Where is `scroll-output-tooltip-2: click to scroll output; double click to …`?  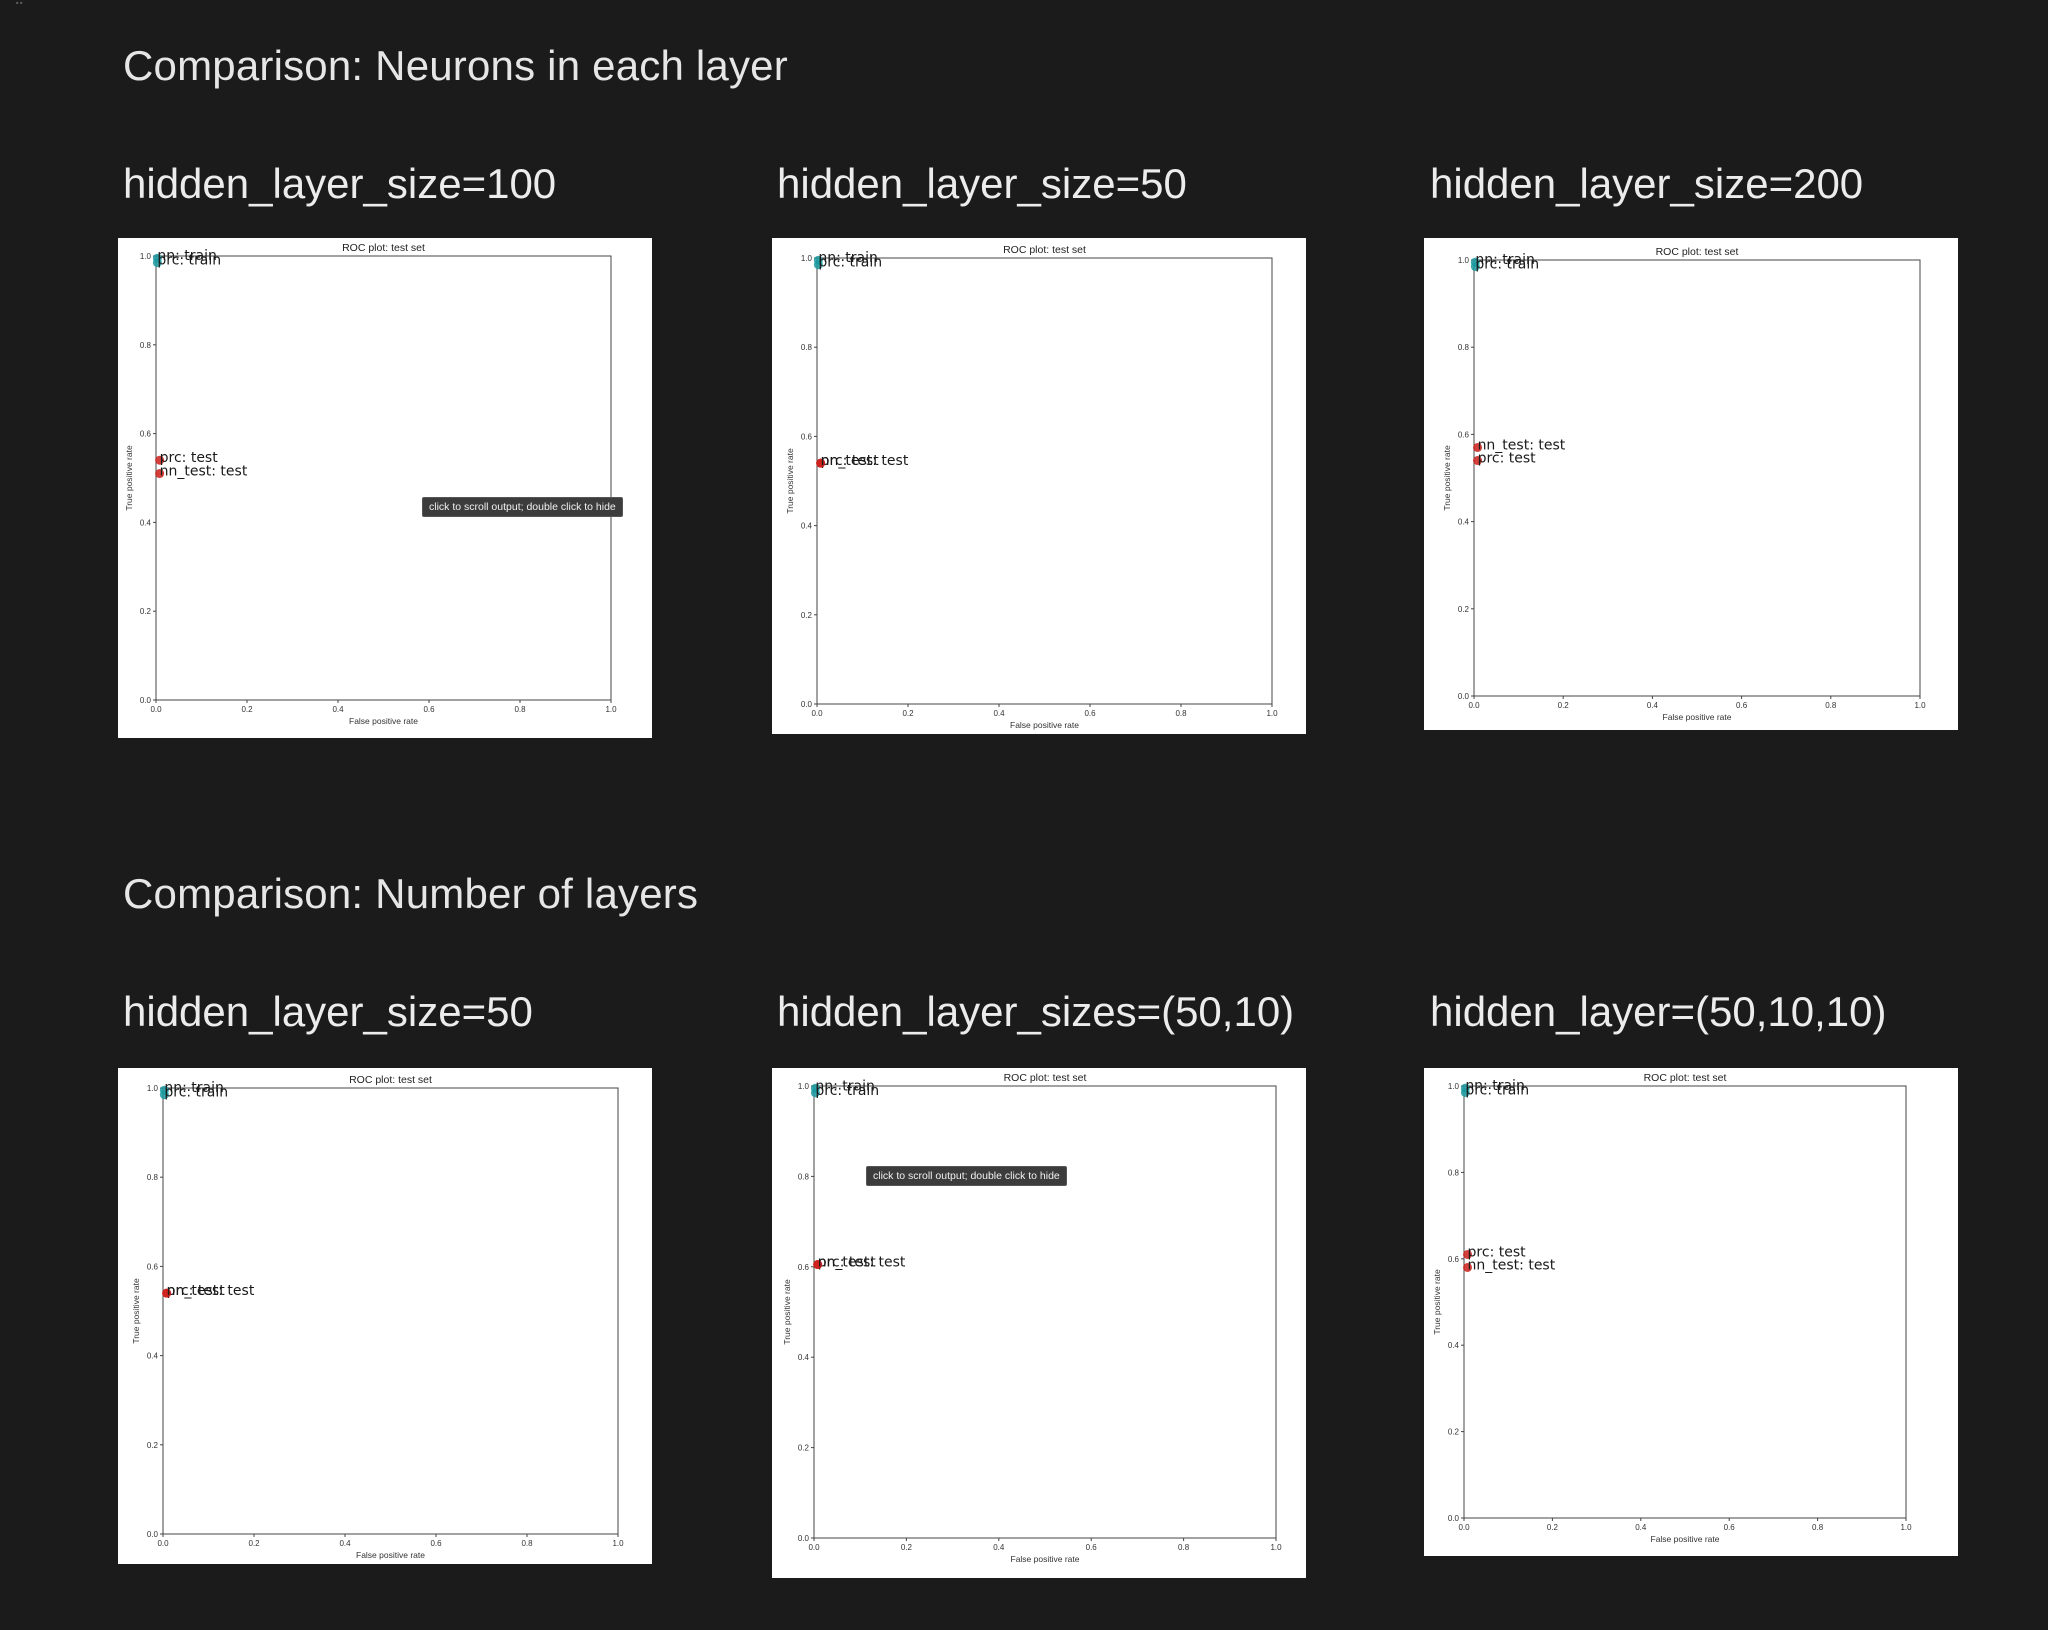 scroll-output-tooltip-2: click to scroll output; double click to … is located at coordinates (966, 1176).